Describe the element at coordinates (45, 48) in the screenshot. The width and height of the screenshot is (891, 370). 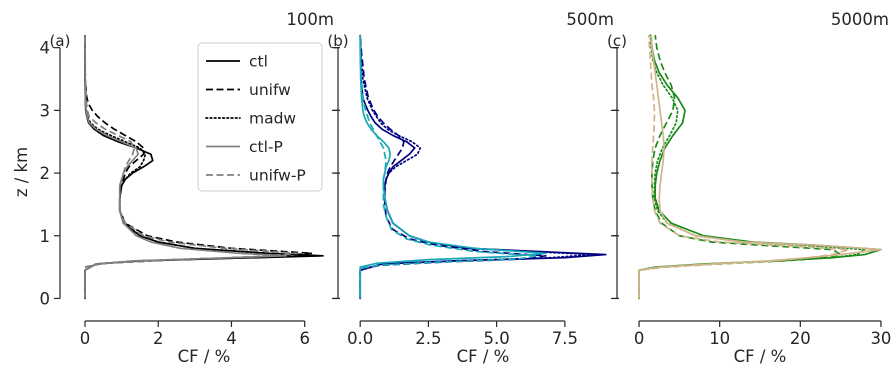
I see `y-tick-label: 4` at that location.